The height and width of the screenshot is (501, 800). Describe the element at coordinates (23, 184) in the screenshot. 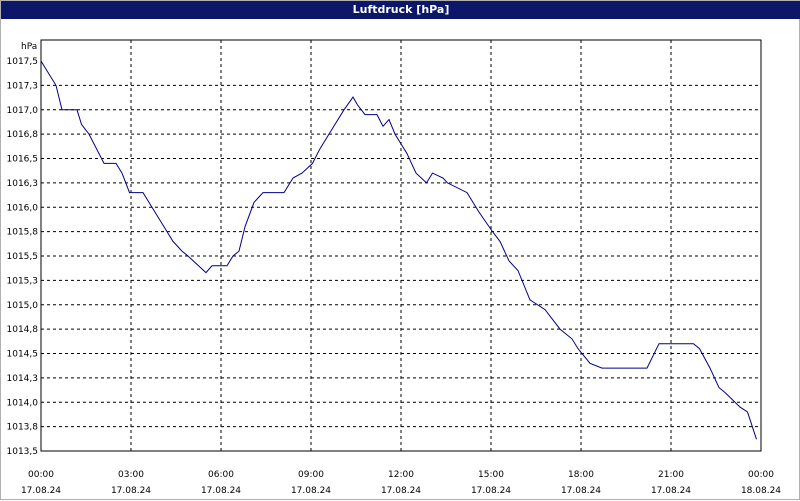

I see `y-tick-label: 1016,3` at that location.